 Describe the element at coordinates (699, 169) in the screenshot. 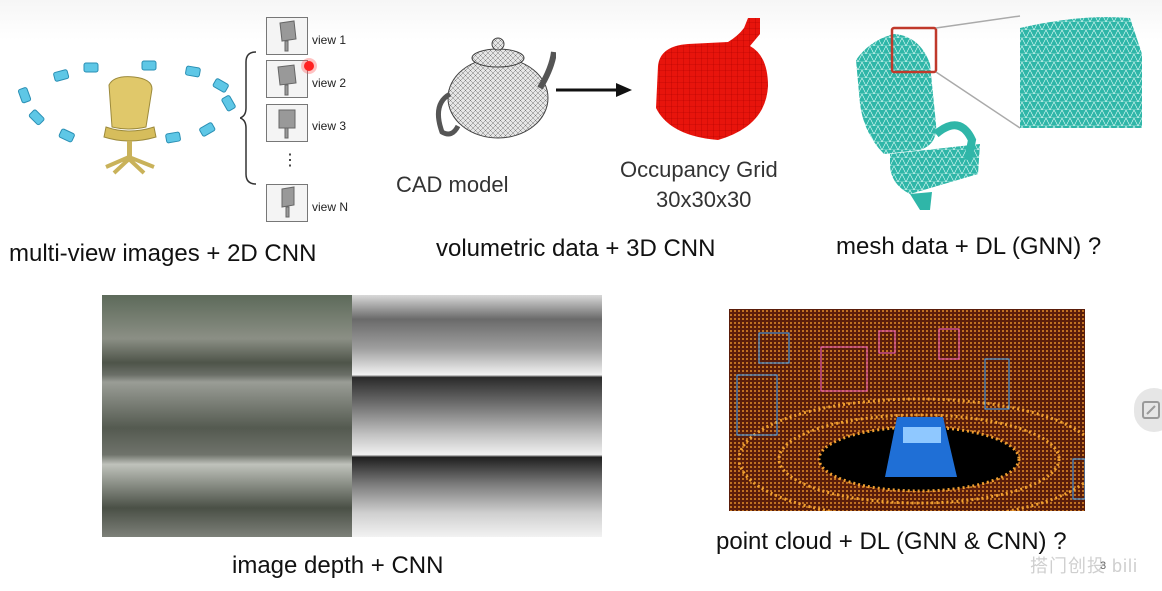

I see `occupancy-grid-label: Occupancy Grid` at that location.